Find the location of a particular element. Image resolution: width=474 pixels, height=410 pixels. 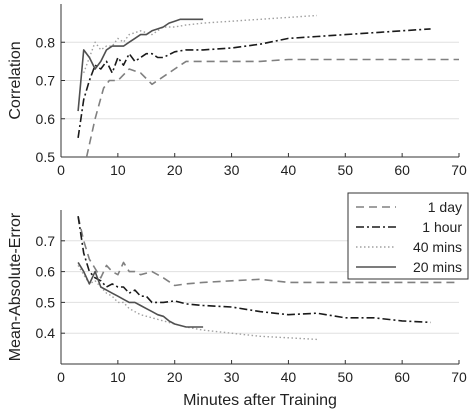

top-y-tick-label: 0.7 is located at coordinates (46, 81).